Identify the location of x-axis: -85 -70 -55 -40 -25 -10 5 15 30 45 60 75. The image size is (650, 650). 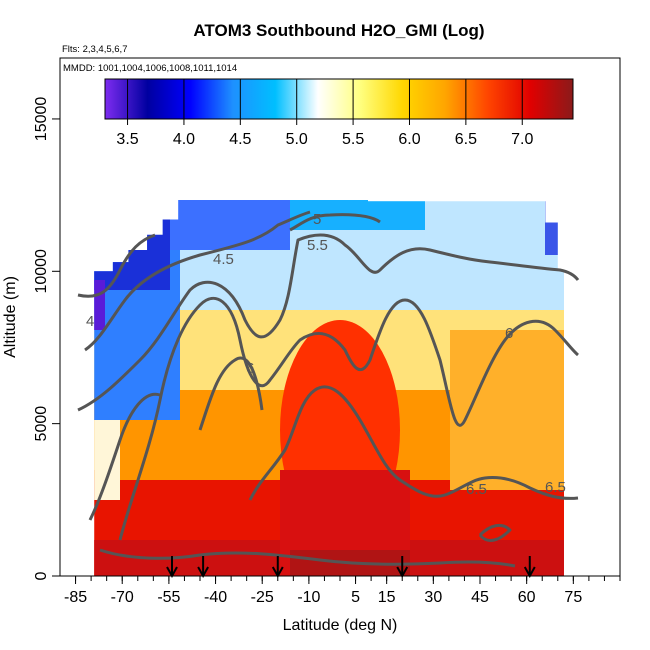
(342, 591).